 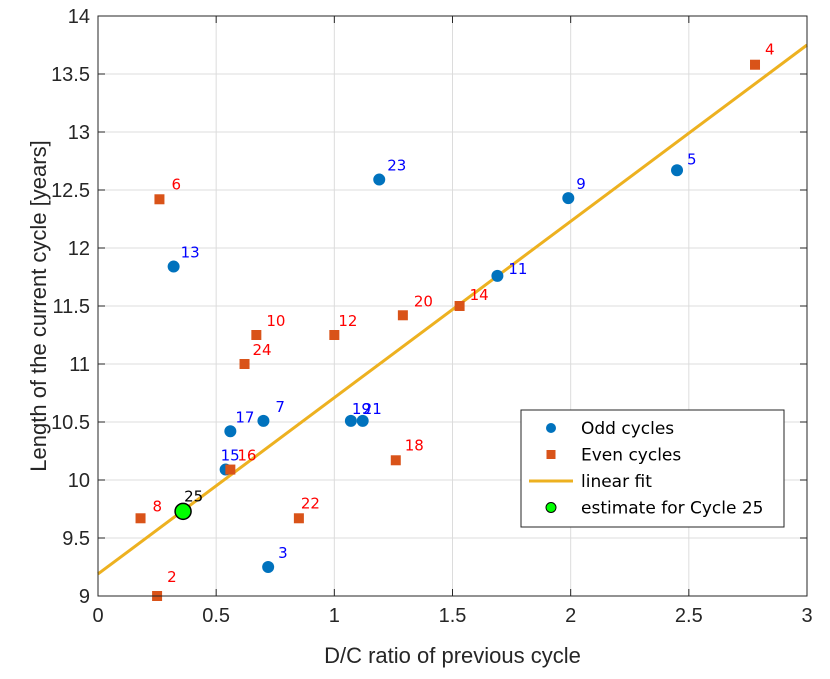 What do you see at coordinates (453, 616) in the screenshot?
I see `x-tick-label: 1.5` at bounding box center [453, 616].